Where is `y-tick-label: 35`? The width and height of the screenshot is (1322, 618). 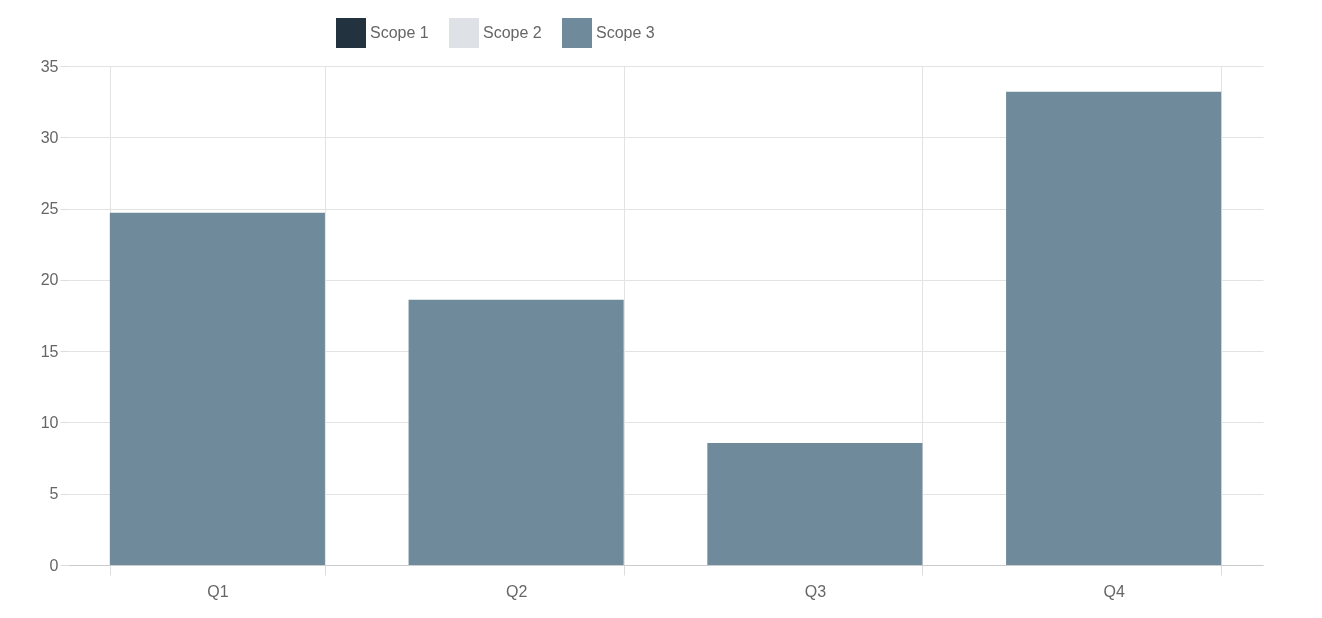 y-tick-label: 35 is located at coordinates (49, 66).